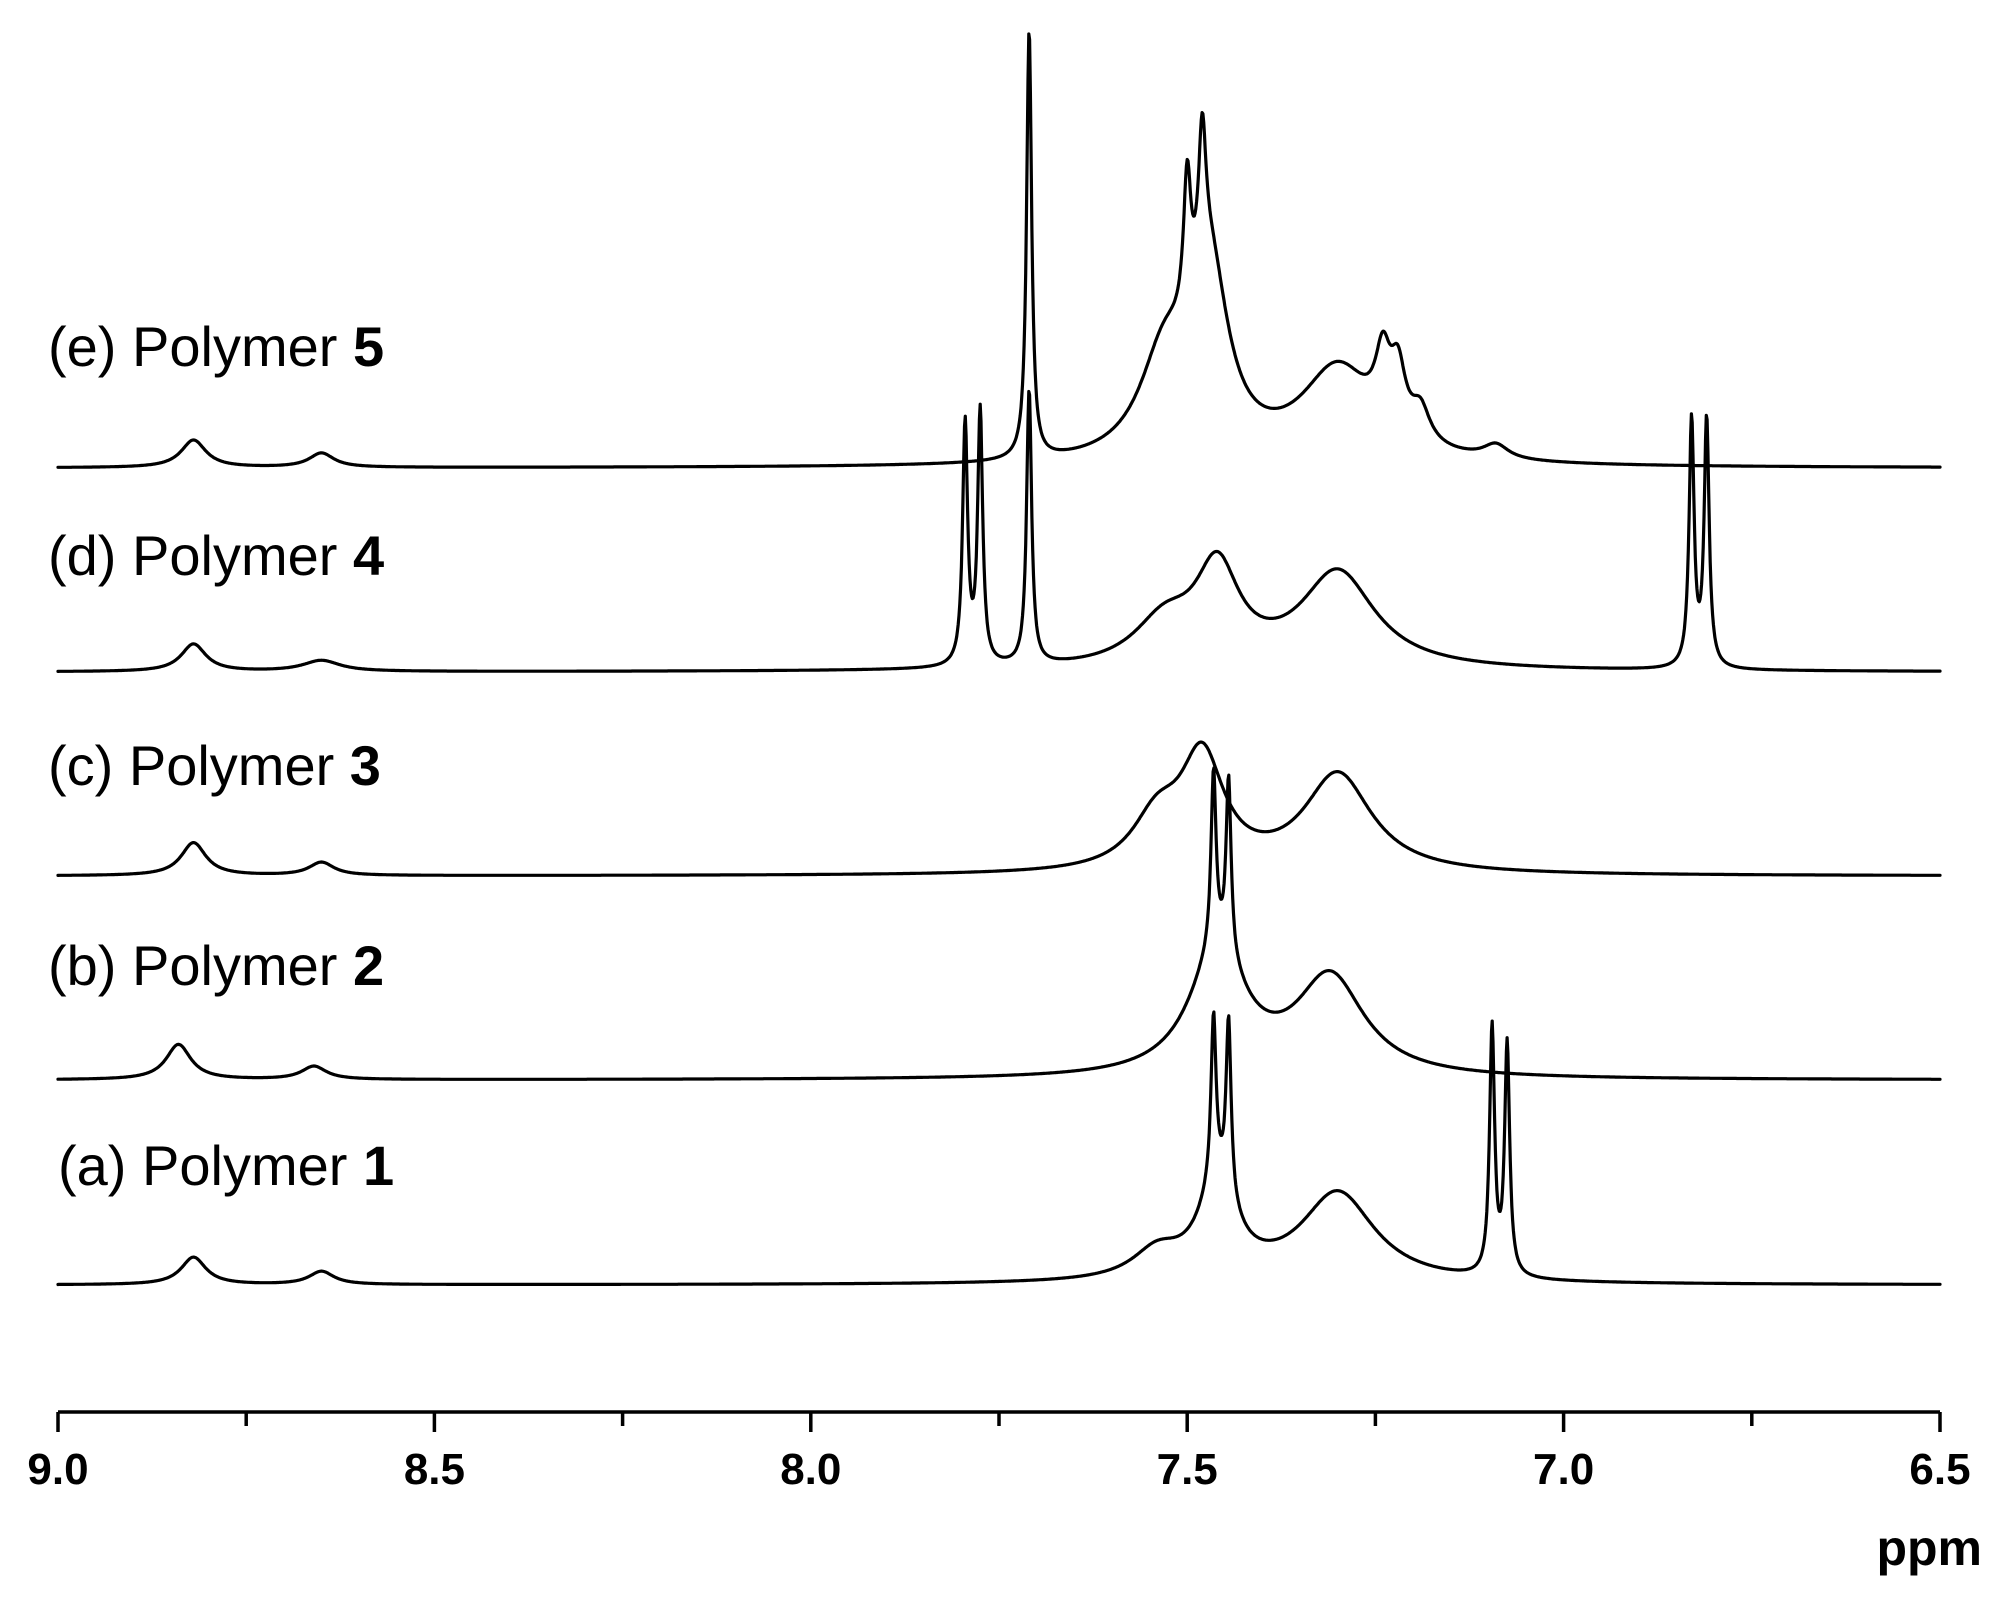 The image size is (1992, 1597). I want to click on spectrum-label-5: (a) Polymer 1, so click(226, 1165).